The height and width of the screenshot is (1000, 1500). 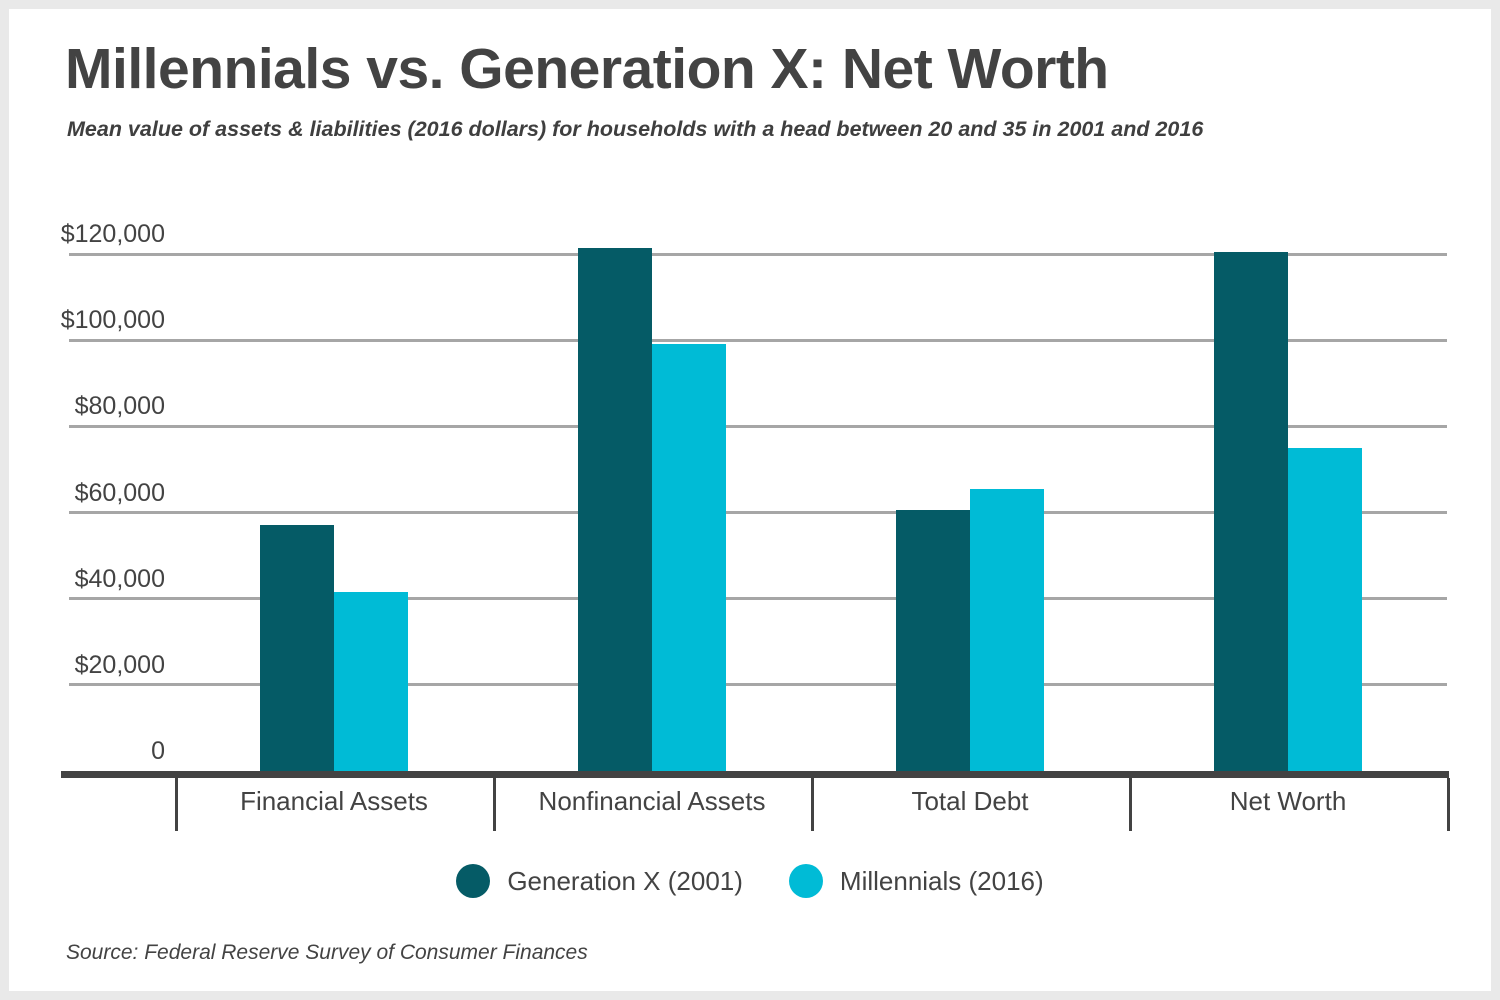 What do you see at coordinates (119, 664) in the screenshot?
I see `y-axis-tick-label: $20,000` at bounding box center [119, 664].